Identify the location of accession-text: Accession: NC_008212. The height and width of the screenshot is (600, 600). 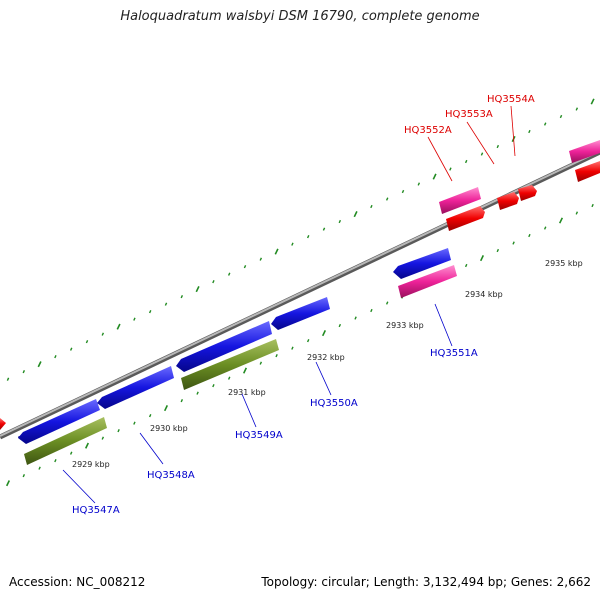
(77, 582).